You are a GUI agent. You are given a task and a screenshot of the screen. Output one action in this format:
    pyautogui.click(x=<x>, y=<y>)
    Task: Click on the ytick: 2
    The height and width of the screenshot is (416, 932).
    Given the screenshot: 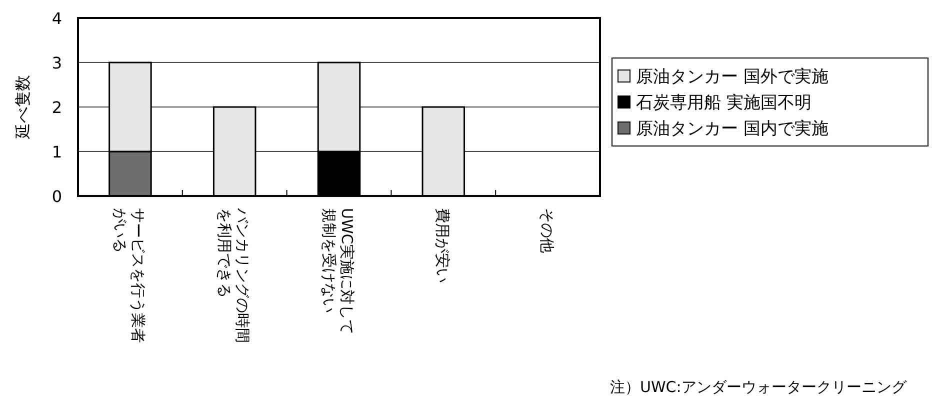 What is the action you would take?
    pyautogui.click(x=57, y=107)
    